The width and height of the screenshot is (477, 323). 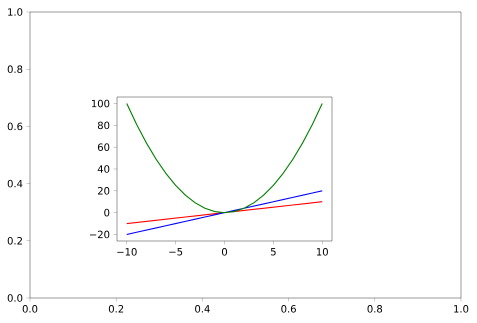 I want to click on x-tick-label: 1.0, so click(x=461, y=309).